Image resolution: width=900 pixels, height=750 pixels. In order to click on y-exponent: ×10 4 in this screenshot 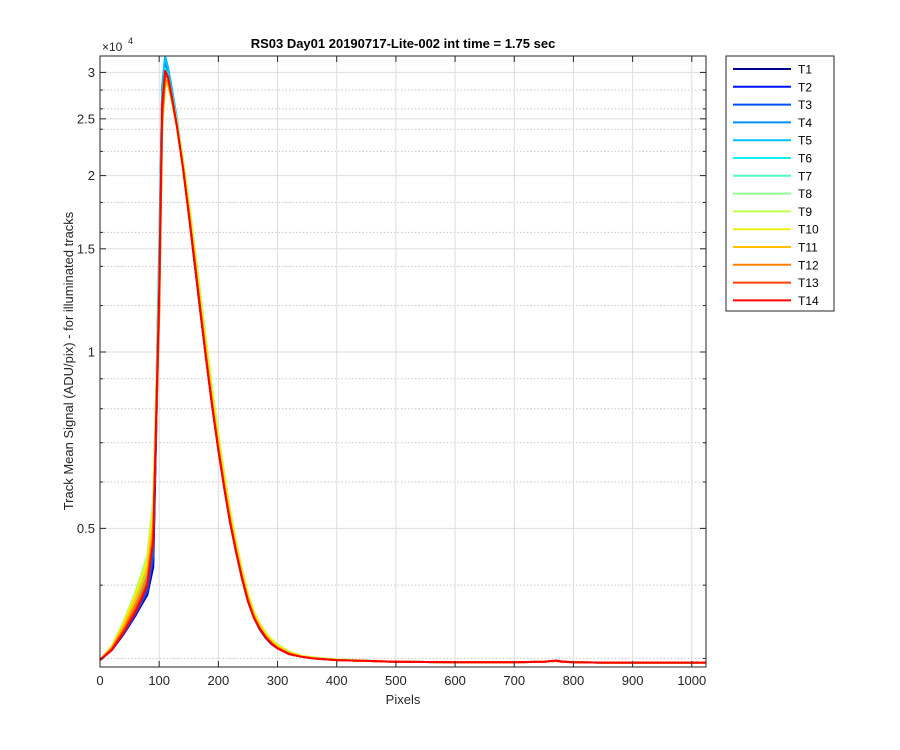, I will do `click(117, 45)`.